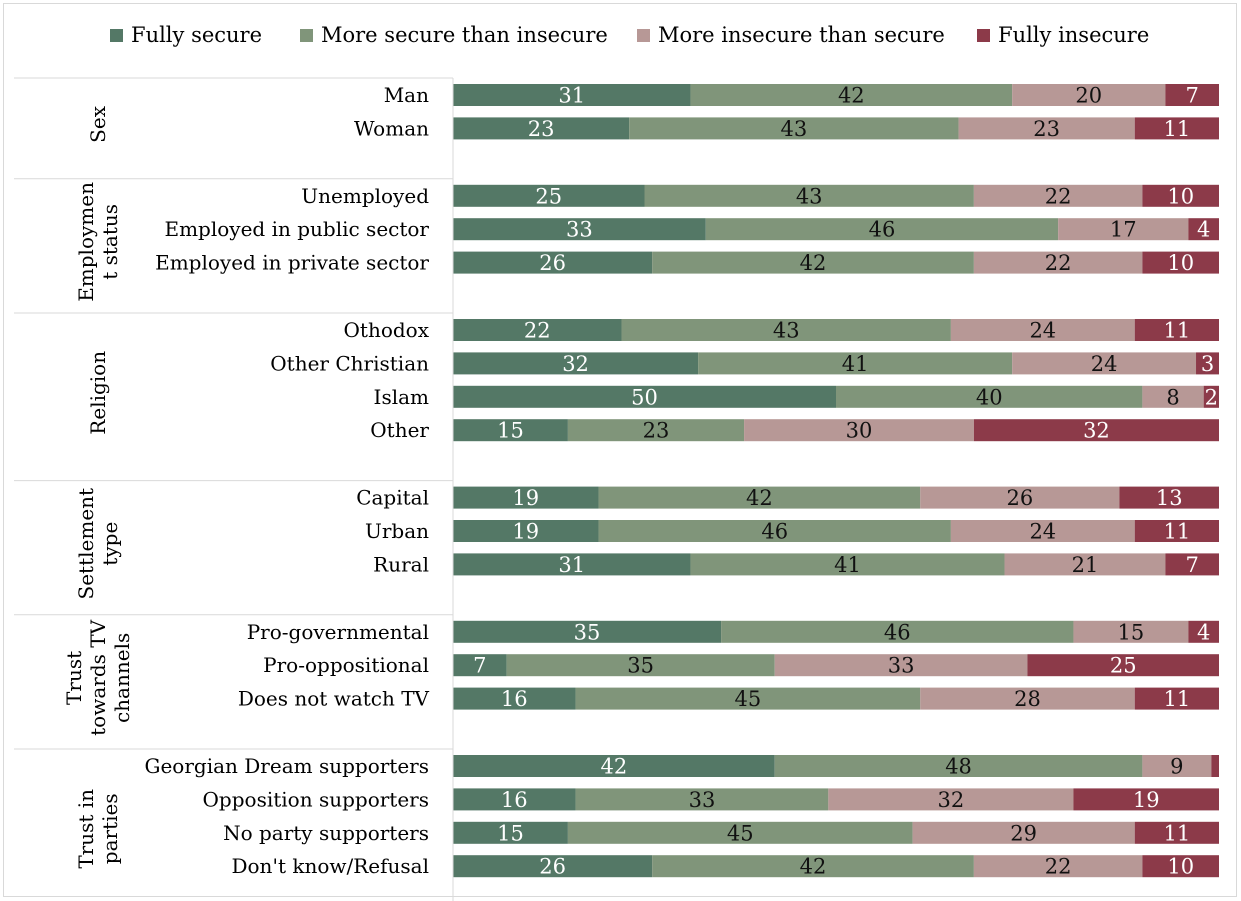 The width and height of the screenshot is (1241, 901). I want to click on row-label-othodox: Othodox, so click(387, 330).